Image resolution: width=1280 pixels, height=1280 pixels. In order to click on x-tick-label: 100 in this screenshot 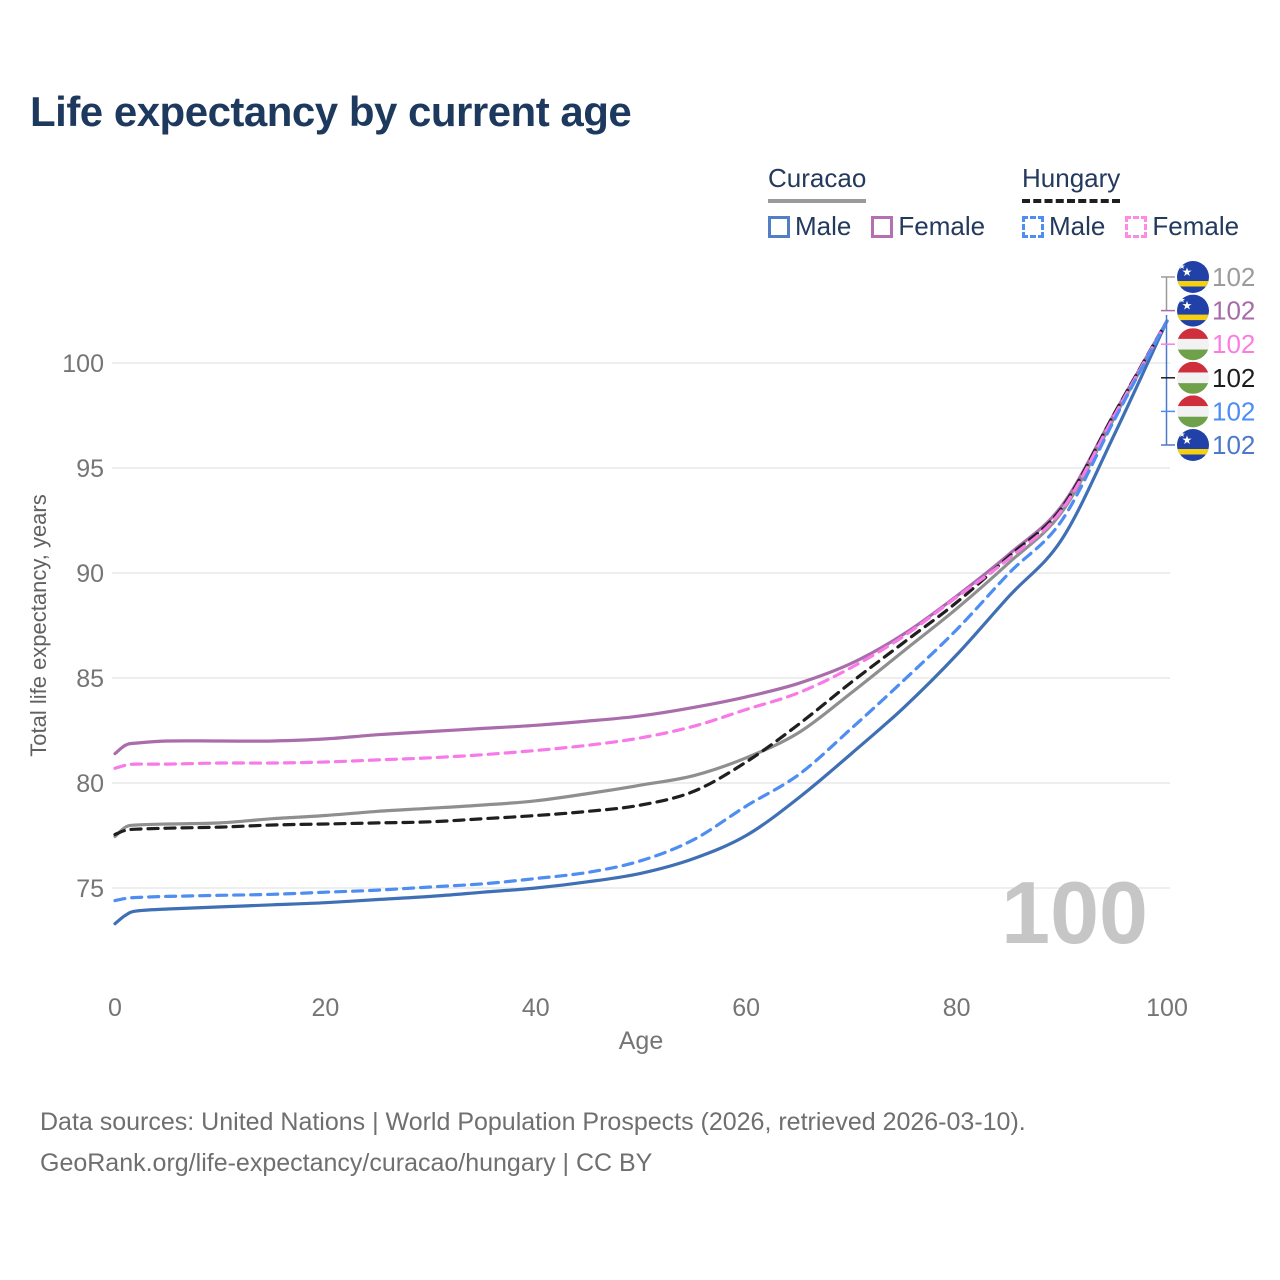, I will do `click(1167, 1008)`.